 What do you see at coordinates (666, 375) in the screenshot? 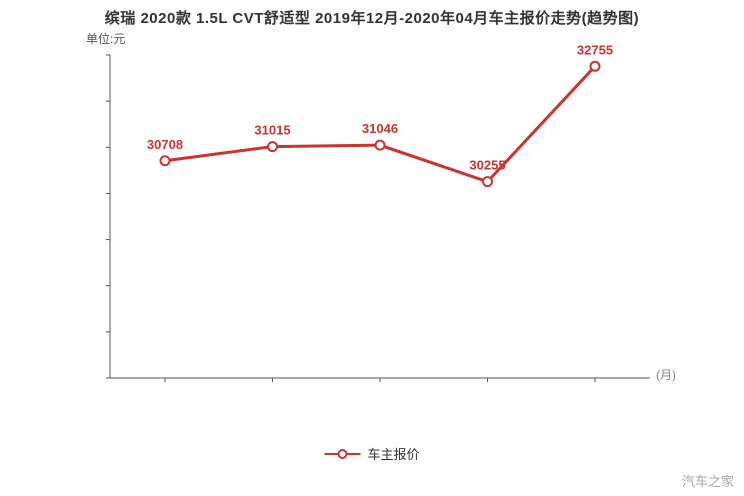
I see `x-axis-unit-label: (月)` at bounding box center [666, 375].